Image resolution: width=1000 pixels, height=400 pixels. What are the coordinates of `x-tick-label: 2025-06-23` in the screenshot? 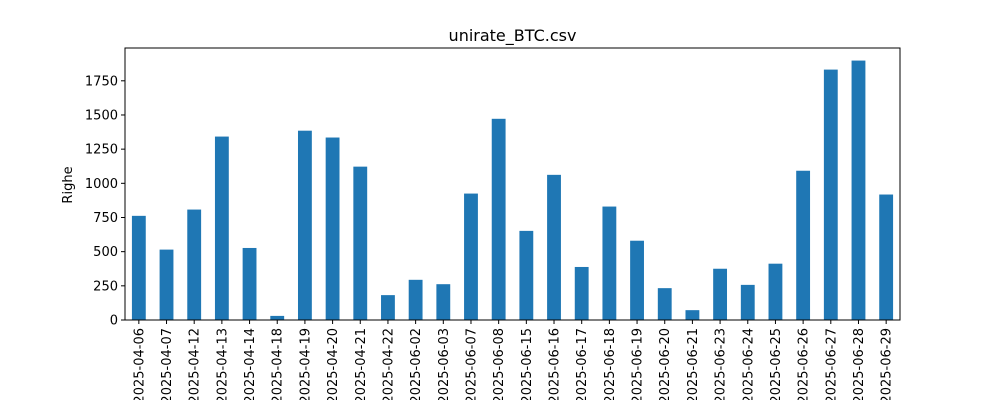 It's located at (721, 364).